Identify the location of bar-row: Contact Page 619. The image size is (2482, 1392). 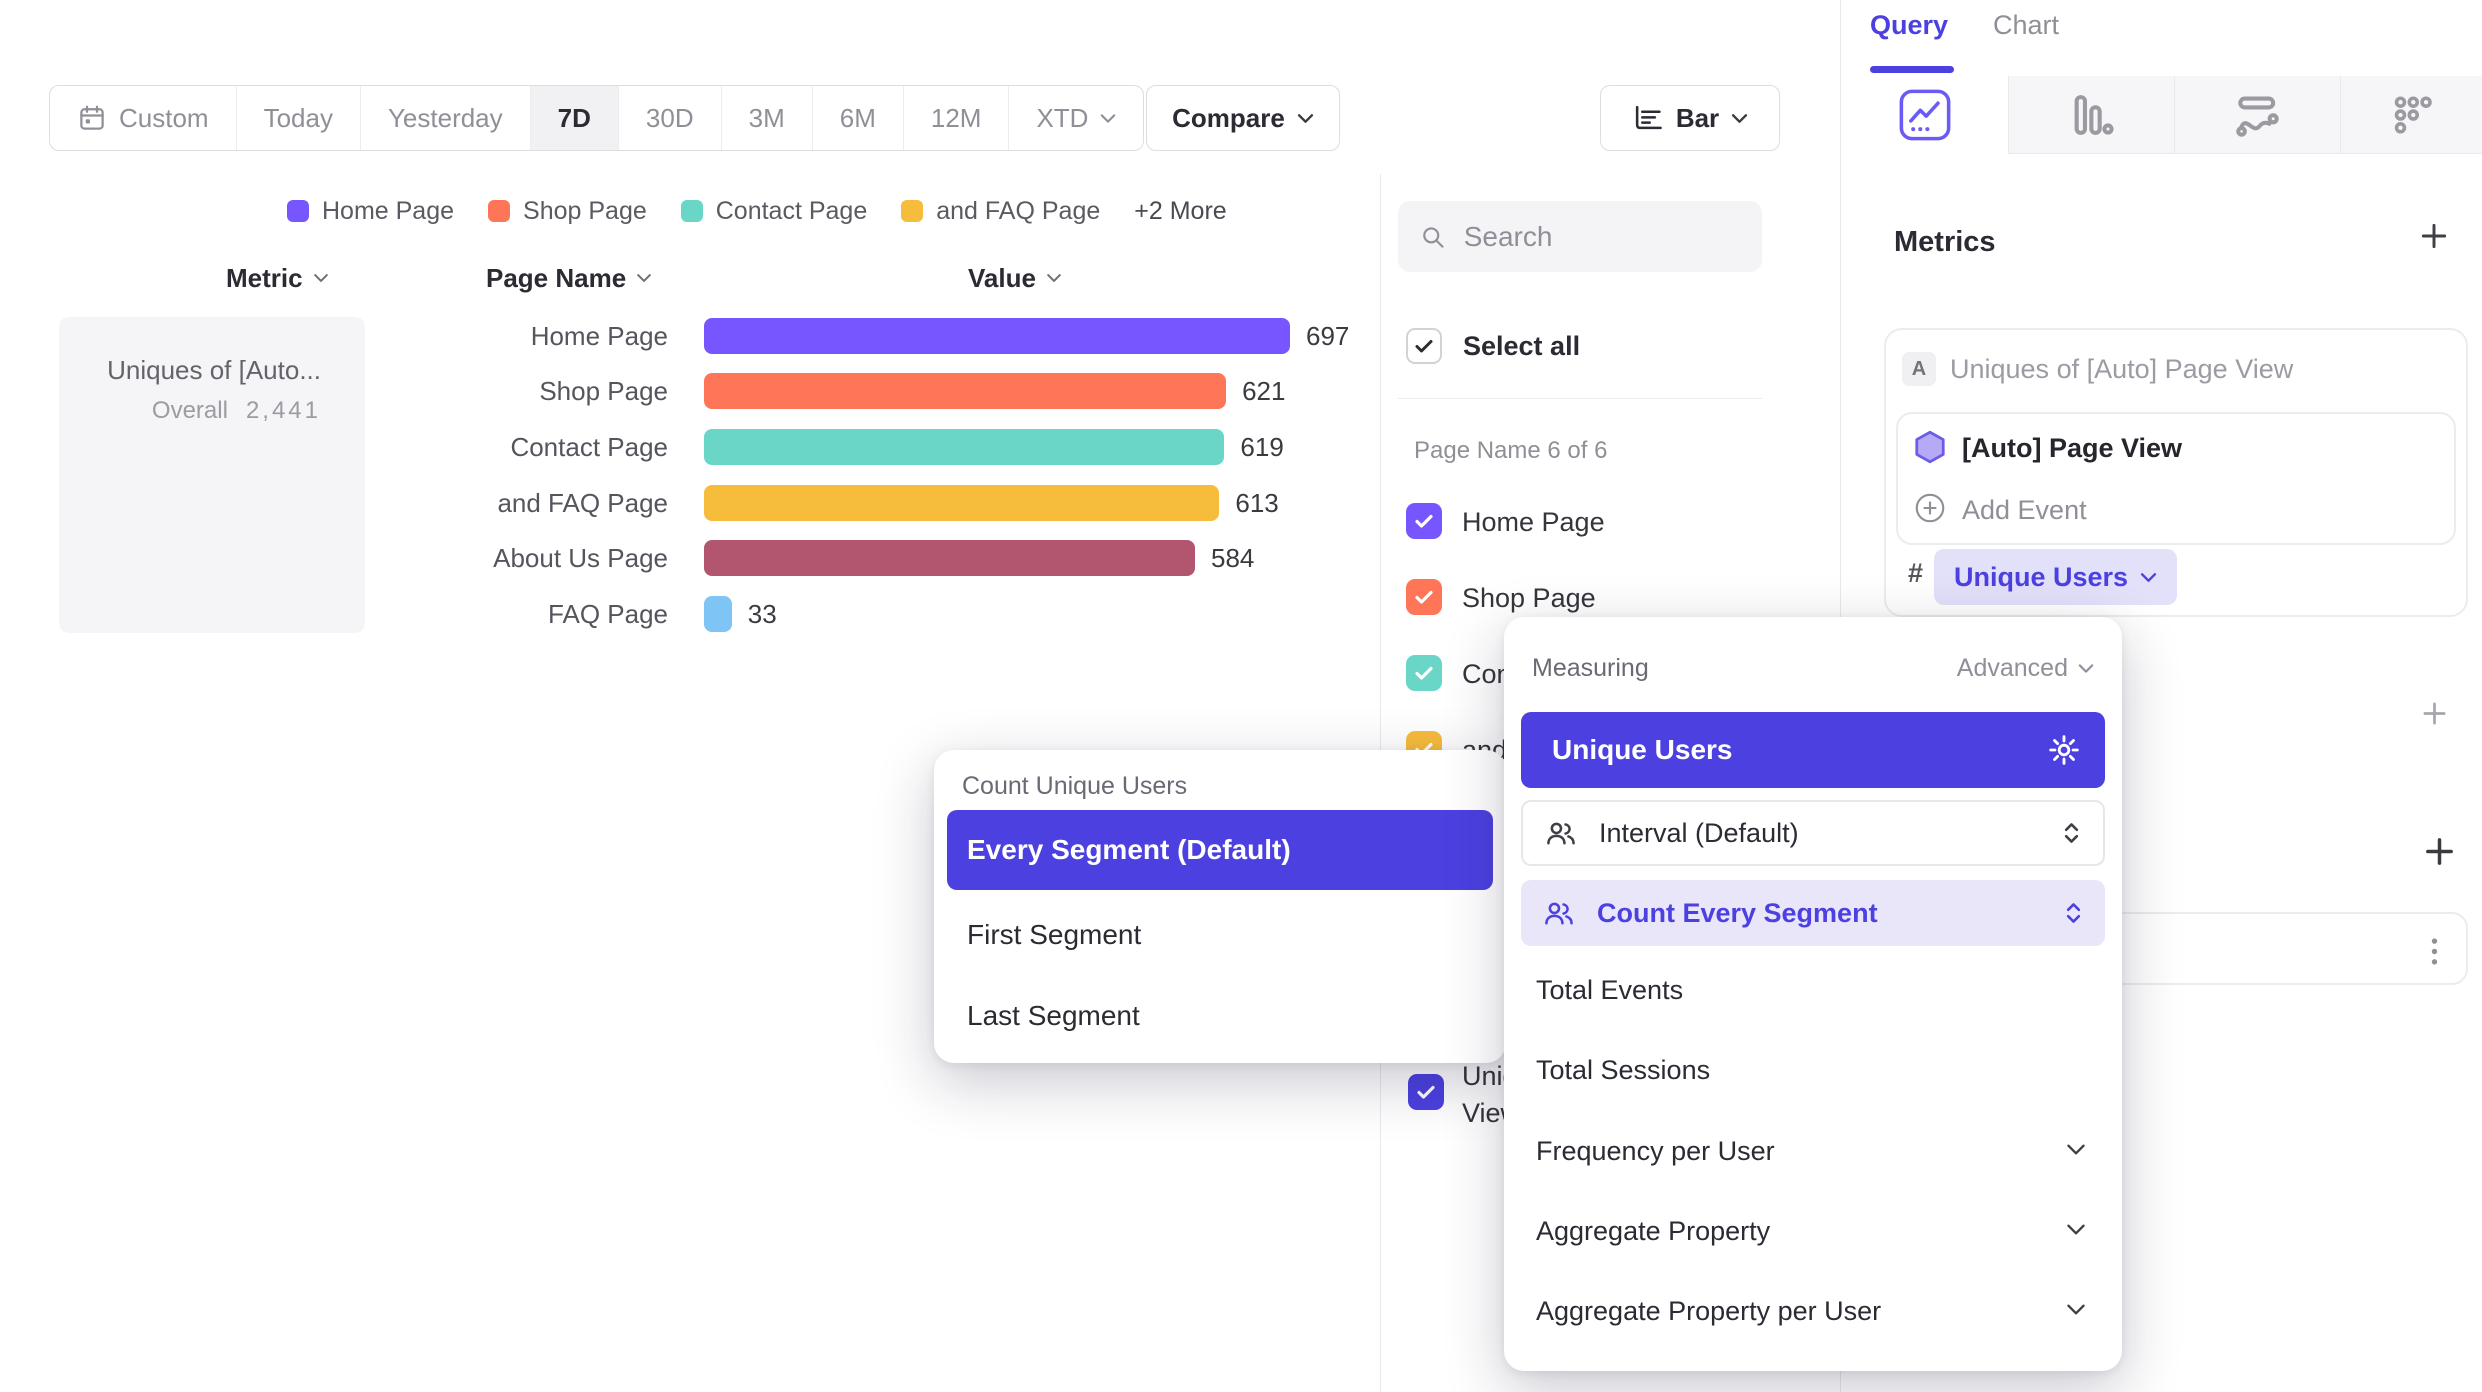
(832, 447).